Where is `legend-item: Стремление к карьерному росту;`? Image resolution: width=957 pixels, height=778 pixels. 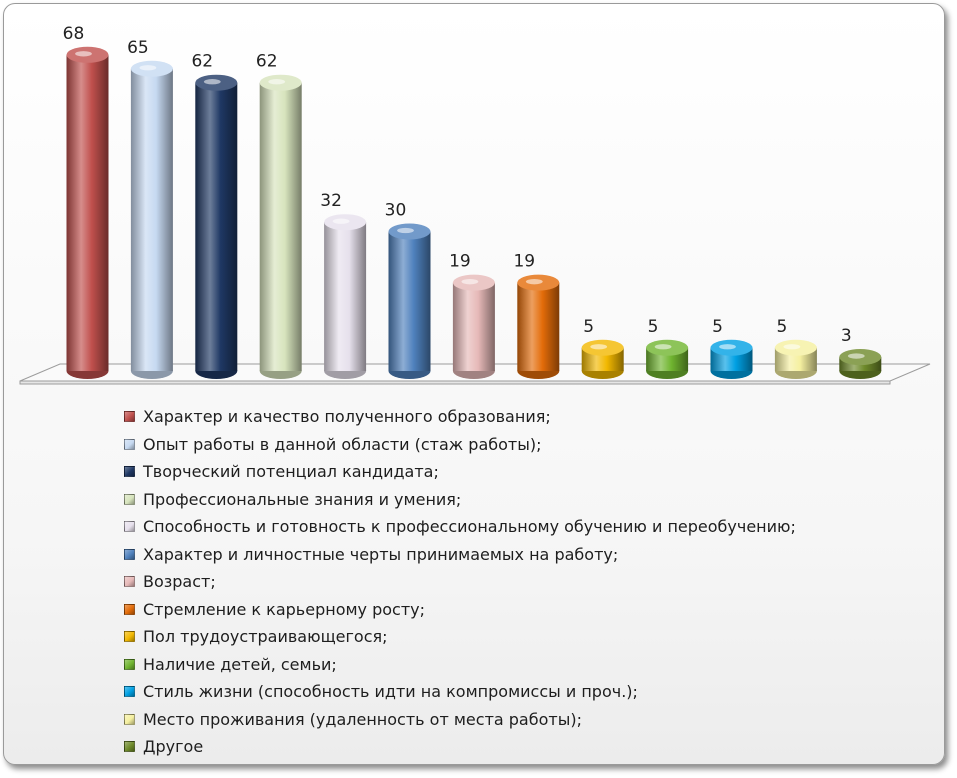
legend-item: Стремление к карьерному росту; is located at coordinates (460, 610).